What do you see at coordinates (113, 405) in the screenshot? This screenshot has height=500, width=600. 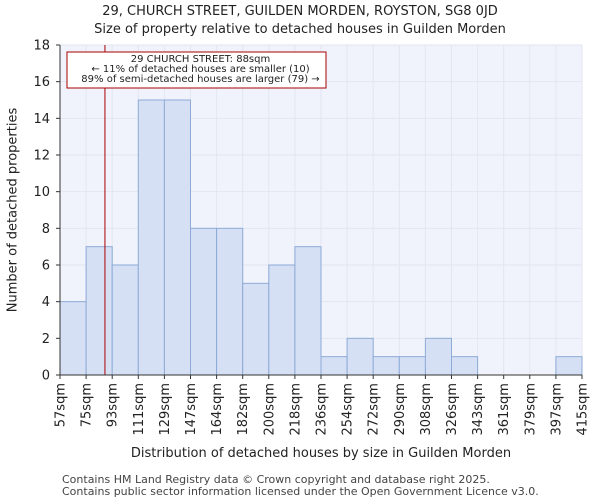 I see `x-tick-label: 93sqm` at bounding box center [113, 405].